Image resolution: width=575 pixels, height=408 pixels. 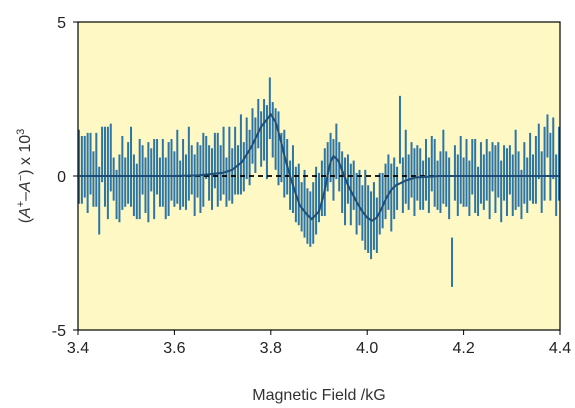 What do you see at coordinates (367, 348) in the screenshot?
I see `x-tick-label: 4.0` at bounding box center [367, 348].